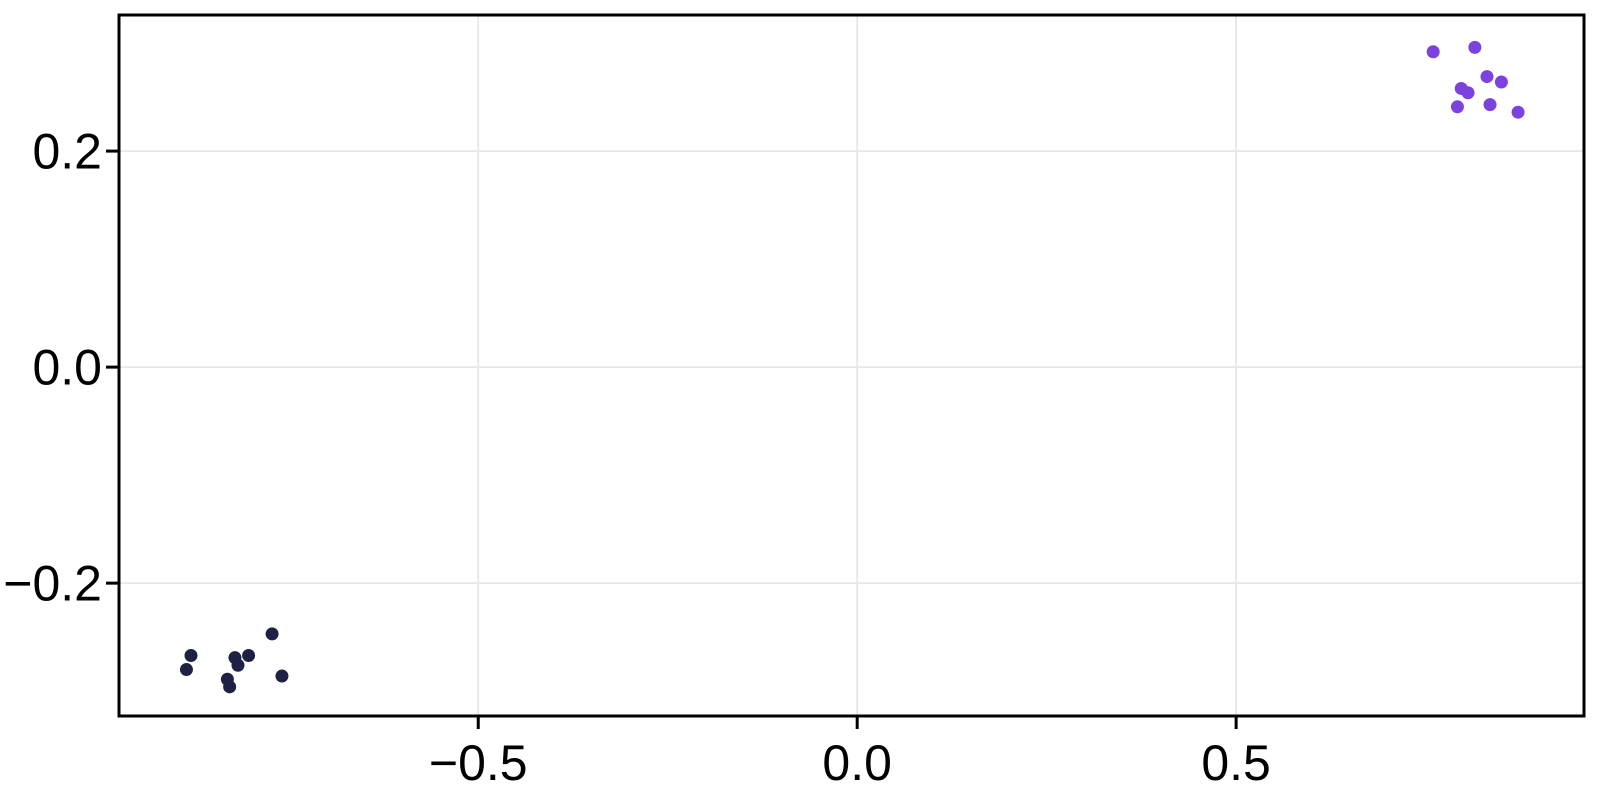  Describe the element at coordinates (1236, 763) in the screenshot. I see `x-tick-label: 0.5` at that location.